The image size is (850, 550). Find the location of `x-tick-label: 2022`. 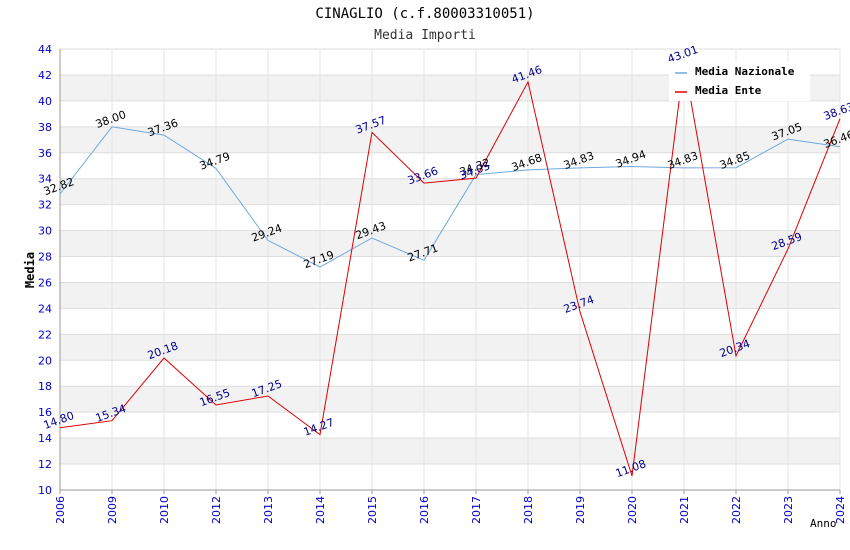

x-tick-label: 2022 is located at coordinates (736, 510).